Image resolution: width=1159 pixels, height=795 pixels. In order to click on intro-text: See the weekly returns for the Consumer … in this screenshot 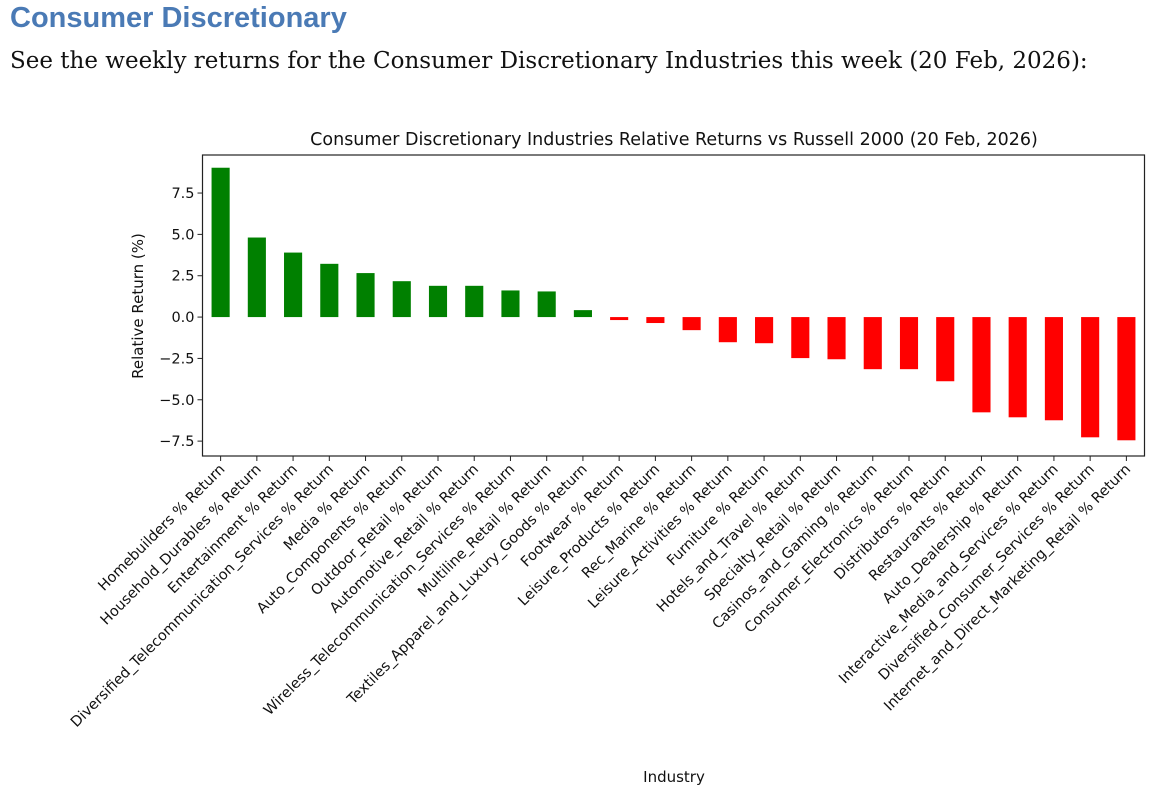, I will do `click(549, 61)`.